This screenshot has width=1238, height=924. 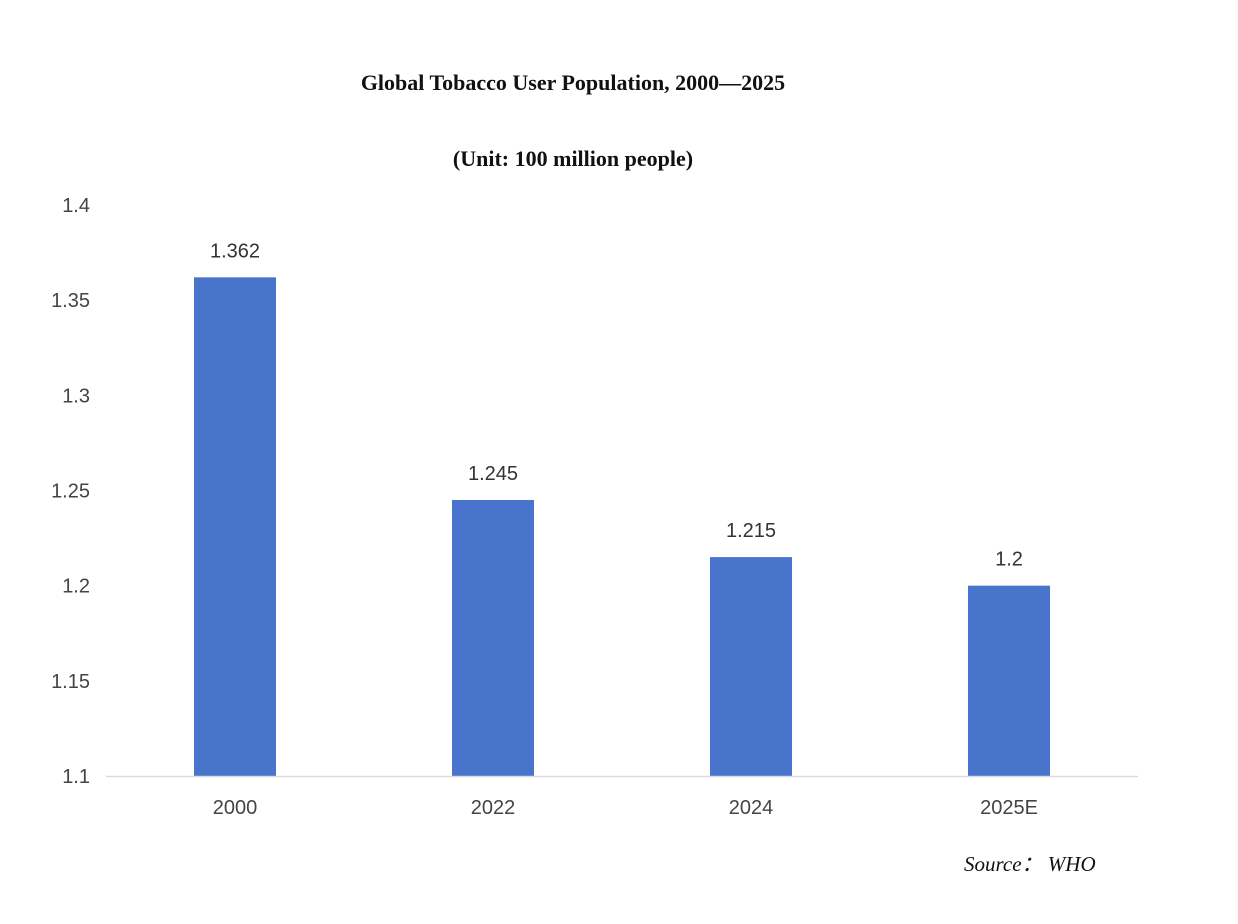 I want to click on y-tick-label: 1.15, so click(x=70, y=682).